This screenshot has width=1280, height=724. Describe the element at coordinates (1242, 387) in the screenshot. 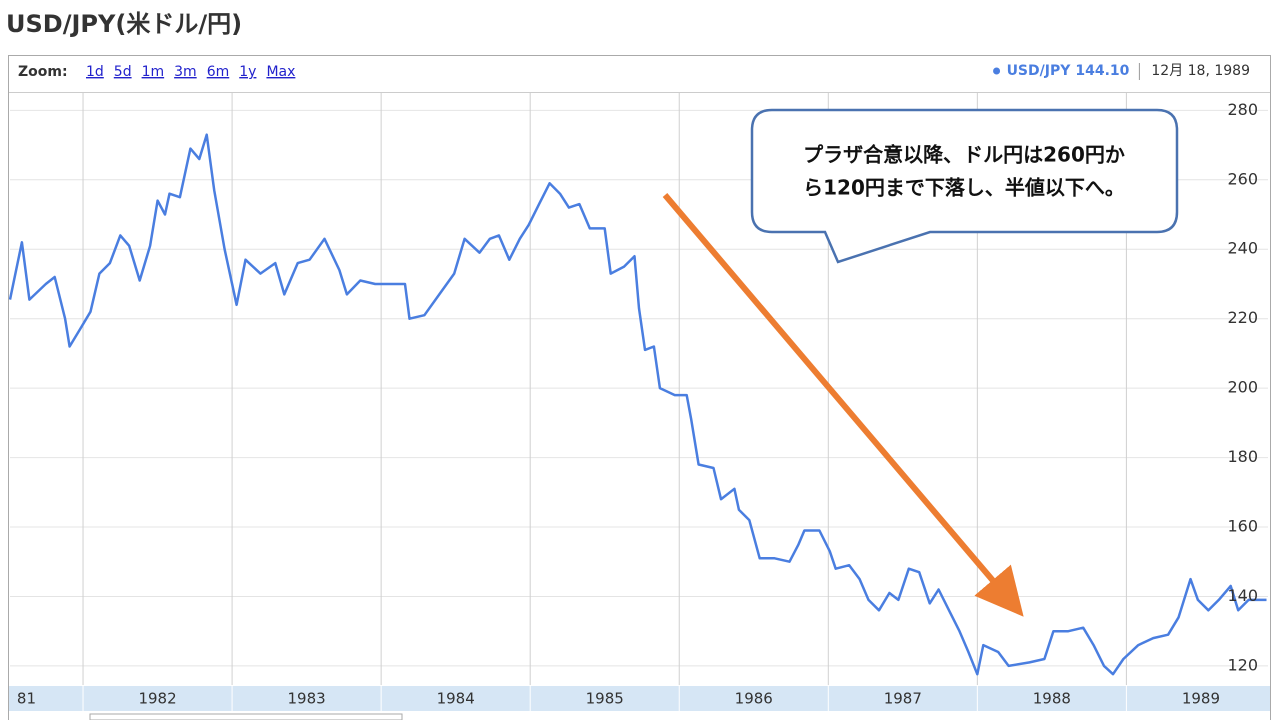

I see `y-tick-label: 200` at that location.